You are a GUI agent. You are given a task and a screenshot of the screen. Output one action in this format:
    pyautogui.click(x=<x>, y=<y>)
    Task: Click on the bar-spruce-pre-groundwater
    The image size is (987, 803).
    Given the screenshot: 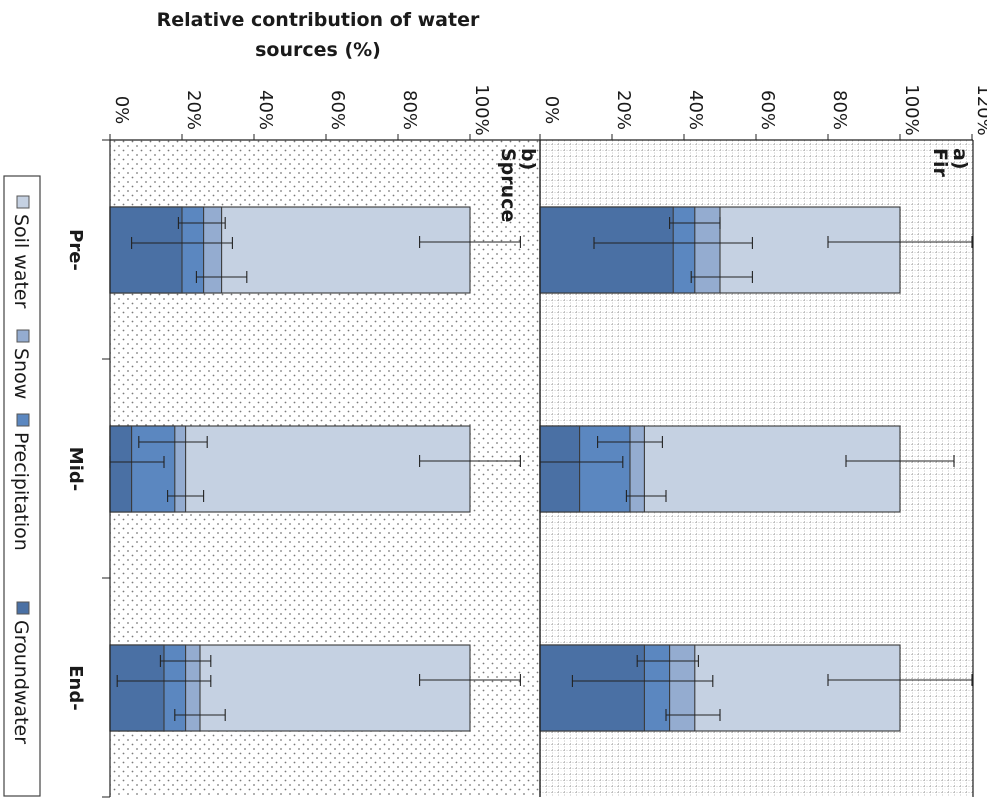 What is the action you would take?
    pyautogui.click(x=146, y=250)
    